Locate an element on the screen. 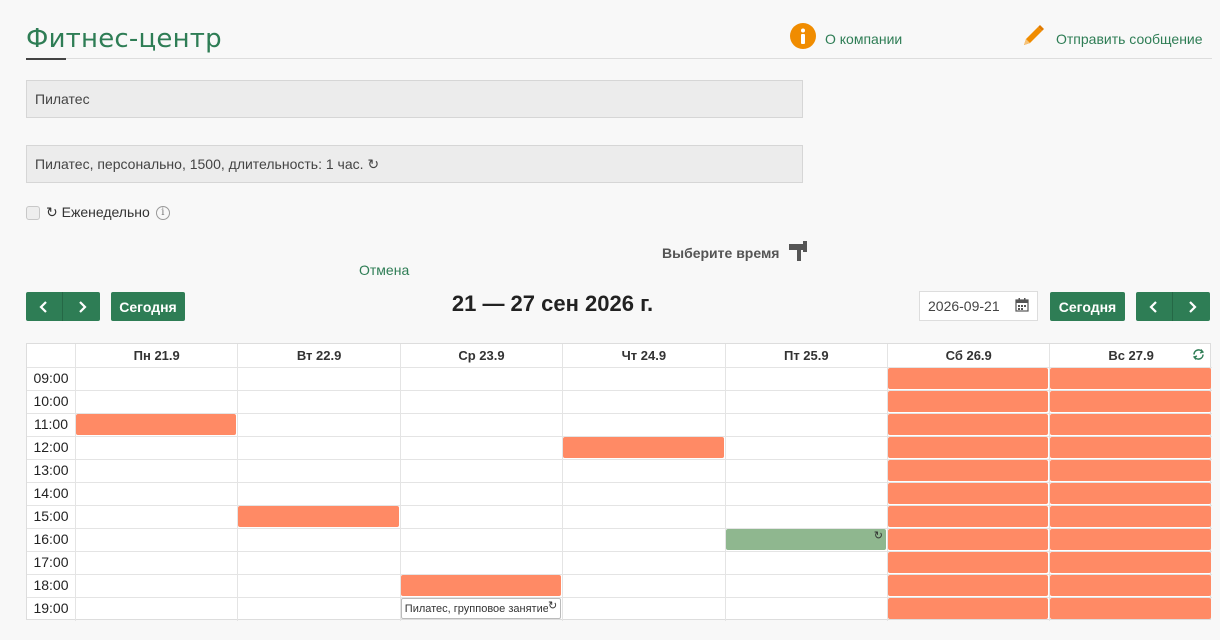 The height and width of the screenshot is (640, 1220). week-nav-right is located at coordinates (1173, 306).